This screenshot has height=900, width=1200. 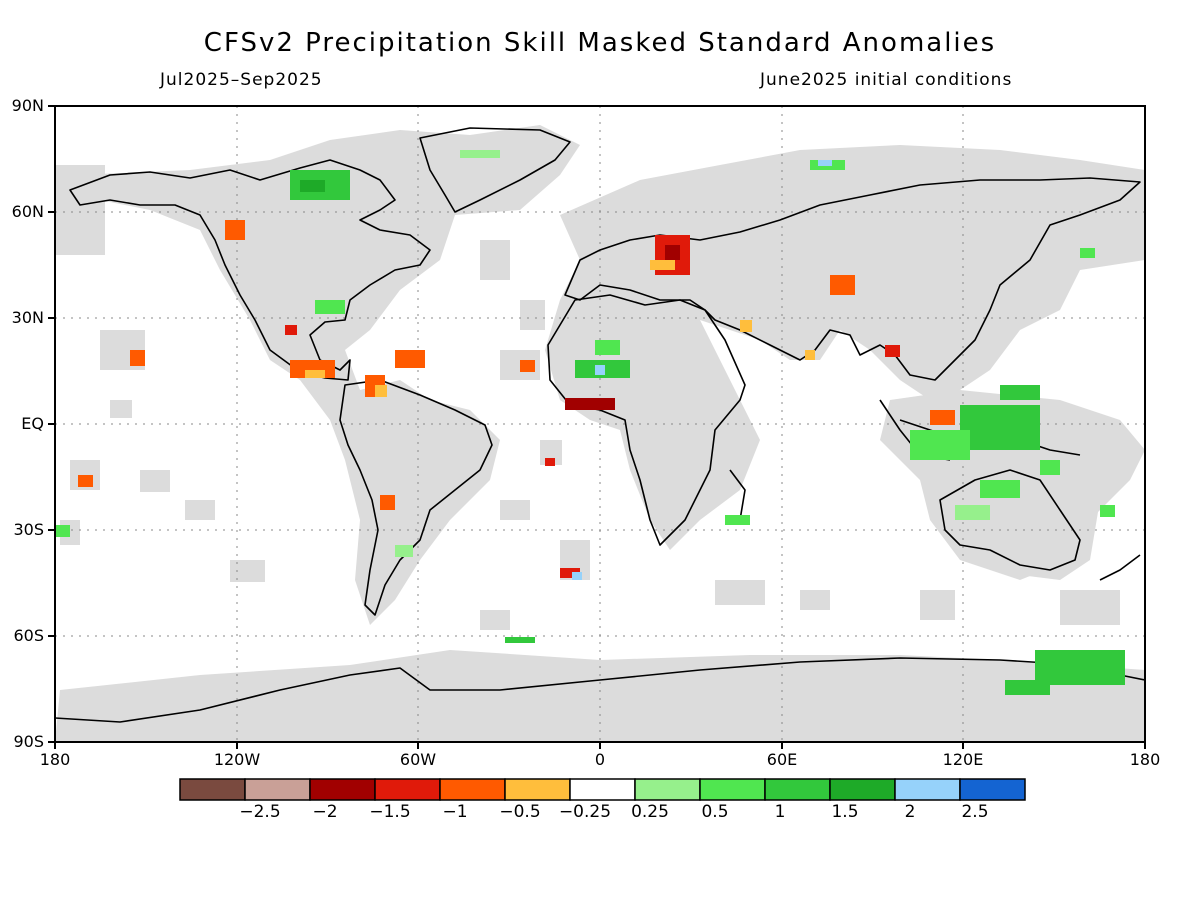 I want to click on lat-label-90n: 90N, so click(x=27, y=105).